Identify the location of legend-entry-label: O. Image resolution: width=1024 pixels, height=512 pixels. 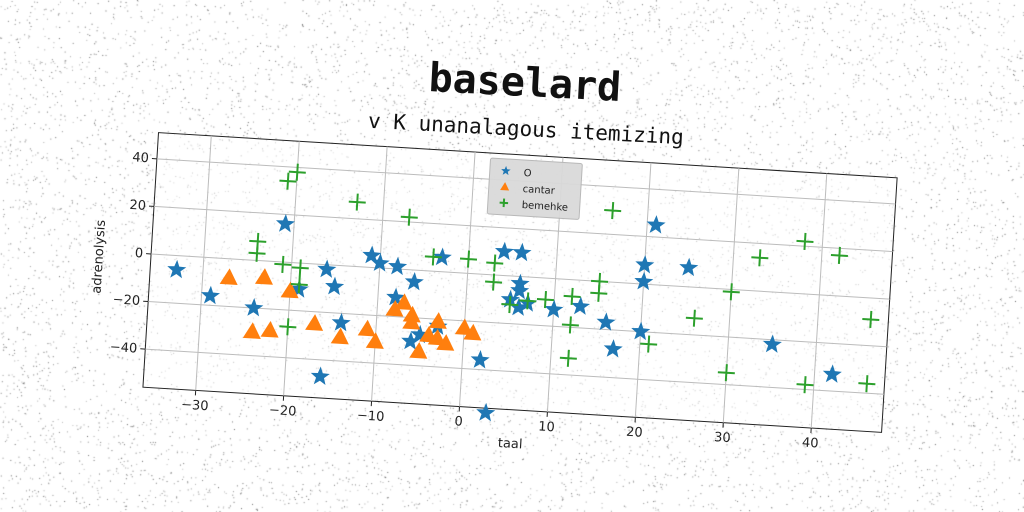
(527, 173).